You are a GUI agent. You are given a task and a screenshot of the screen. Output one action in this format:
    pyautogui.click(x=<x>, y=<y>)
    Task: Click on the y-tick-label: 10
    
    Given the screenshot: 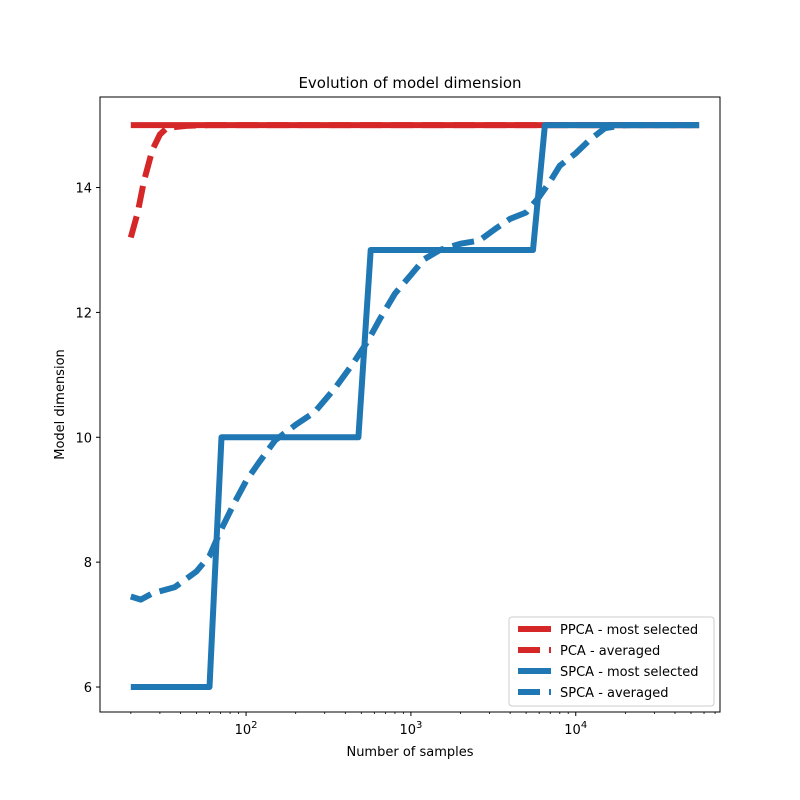 What is the action you would take?
    pyautogui.click(x=83, y=438)
    